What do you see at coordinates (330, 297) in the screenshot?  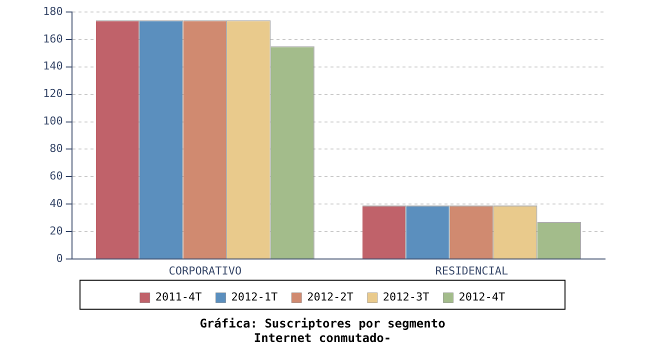 I see `legend-label: 2012-2T` at bounding box center [330, 297].